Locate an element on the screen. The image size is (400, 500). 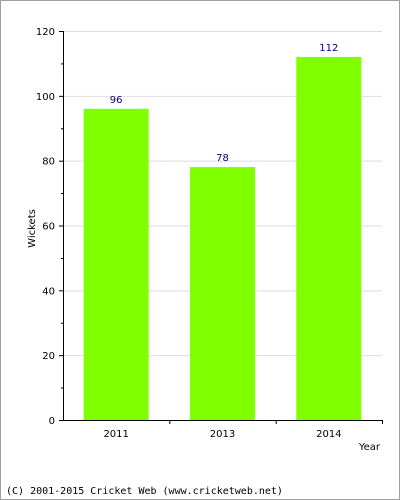
y-tick-label: 80 is located at coordinates (48, 162).